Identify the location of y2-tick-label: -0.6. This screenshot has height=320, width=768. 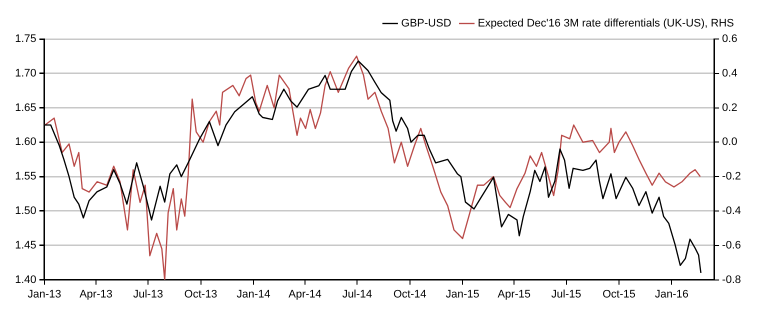
(732, 245).